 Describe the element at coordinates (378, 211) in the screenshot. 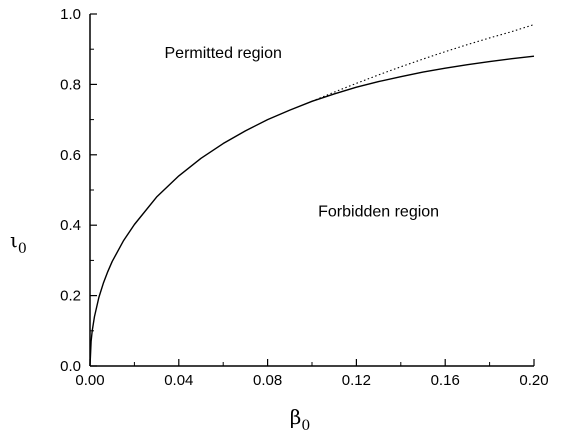

I see `annotation-label: Forbidden region` at that location.